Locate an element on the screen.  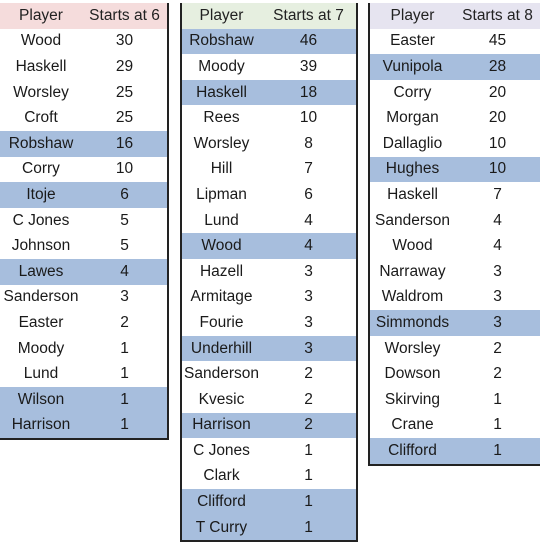
player-cell: Vunipola is located at coordinates (412, 67).